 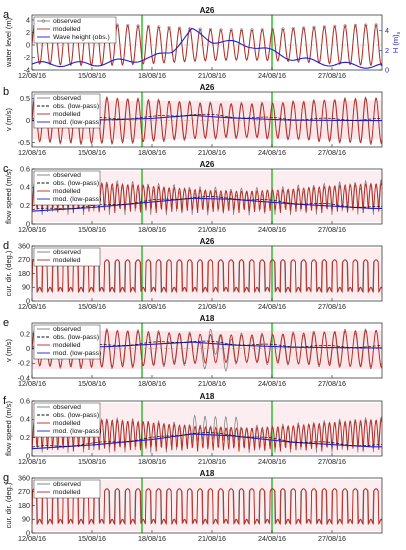 What do you see at coordinates (81, 37) in the screenshot?
I see `legend-entry: Wave height (obs.)` at bounding box center [81, 37].